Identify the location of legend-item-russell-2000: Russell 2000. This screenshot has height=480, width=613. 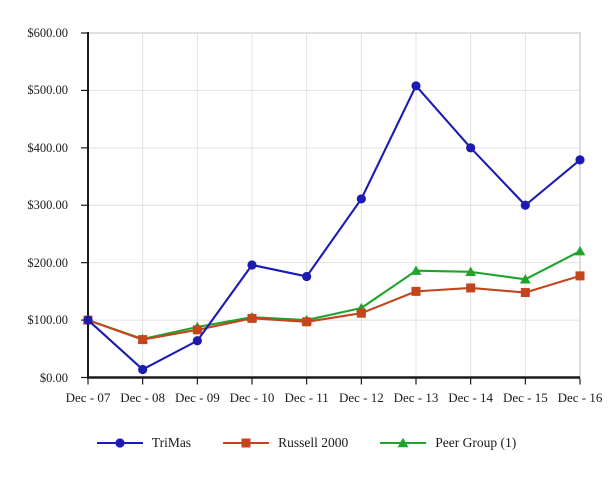
(285, 443).